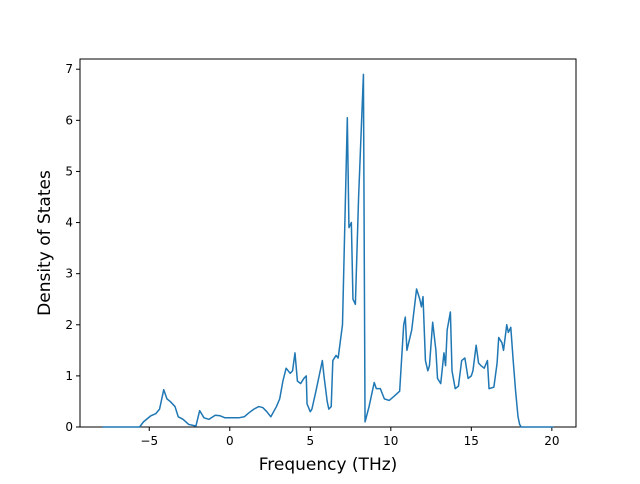  What do you see at coordinates (45, 243) in the screenshot?
I see `y-axis-label: Density of States` at bounding box center [45, 243].